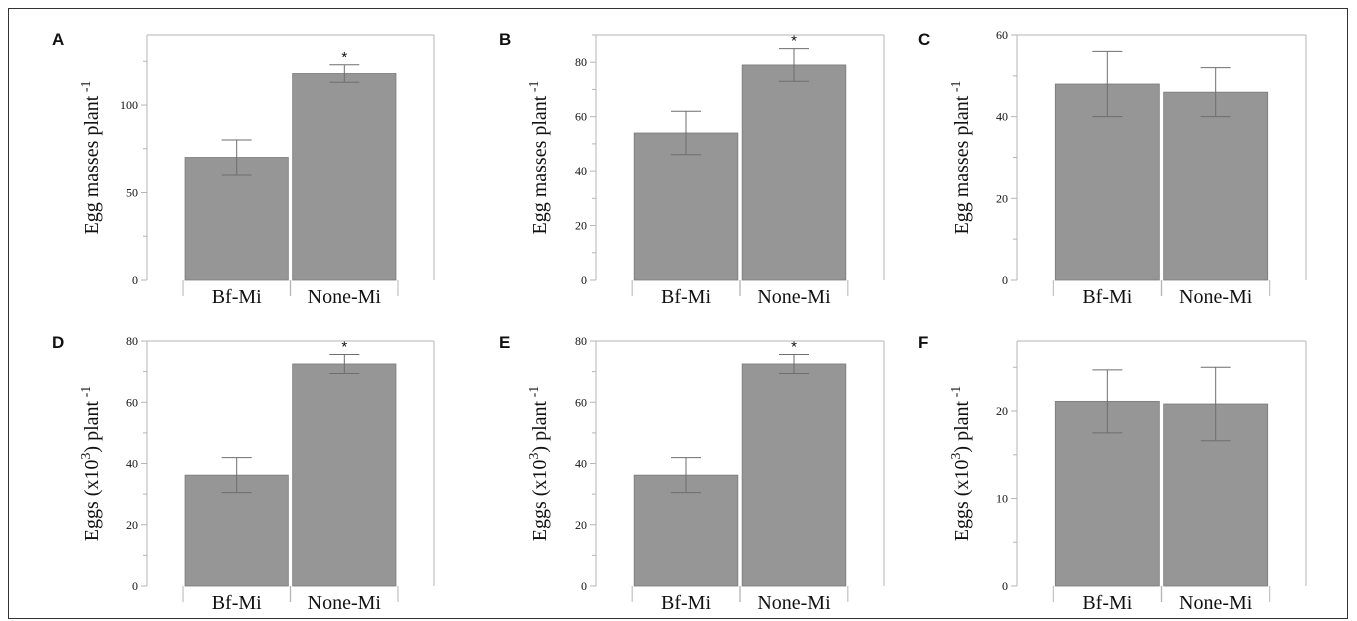 This screenshot has width=1357, height=621. What do you see at coordinates (923, 342) in the screenshot?
I see `panel-letter: F` at bounding box center [923, 342].